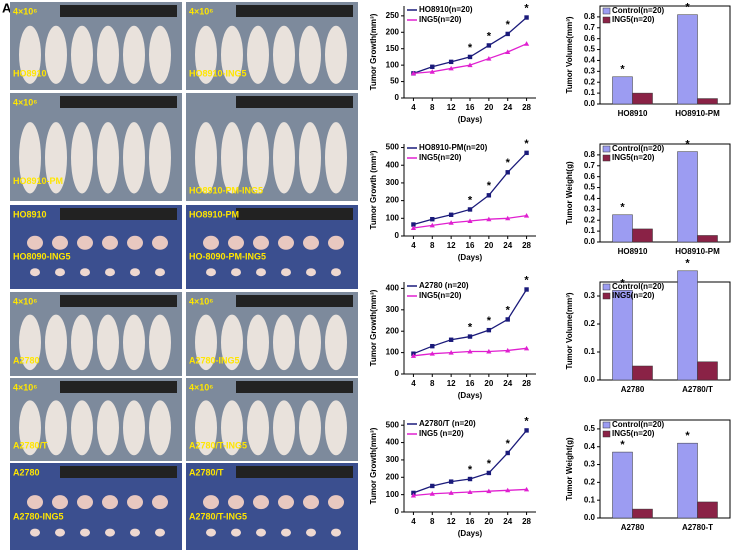 This screenshot has height=552, width=734. What do you see at coordinates (590, 446) in the screenshot?
I see `y-tick-label: 0.4` at bounding box center [590, 446].